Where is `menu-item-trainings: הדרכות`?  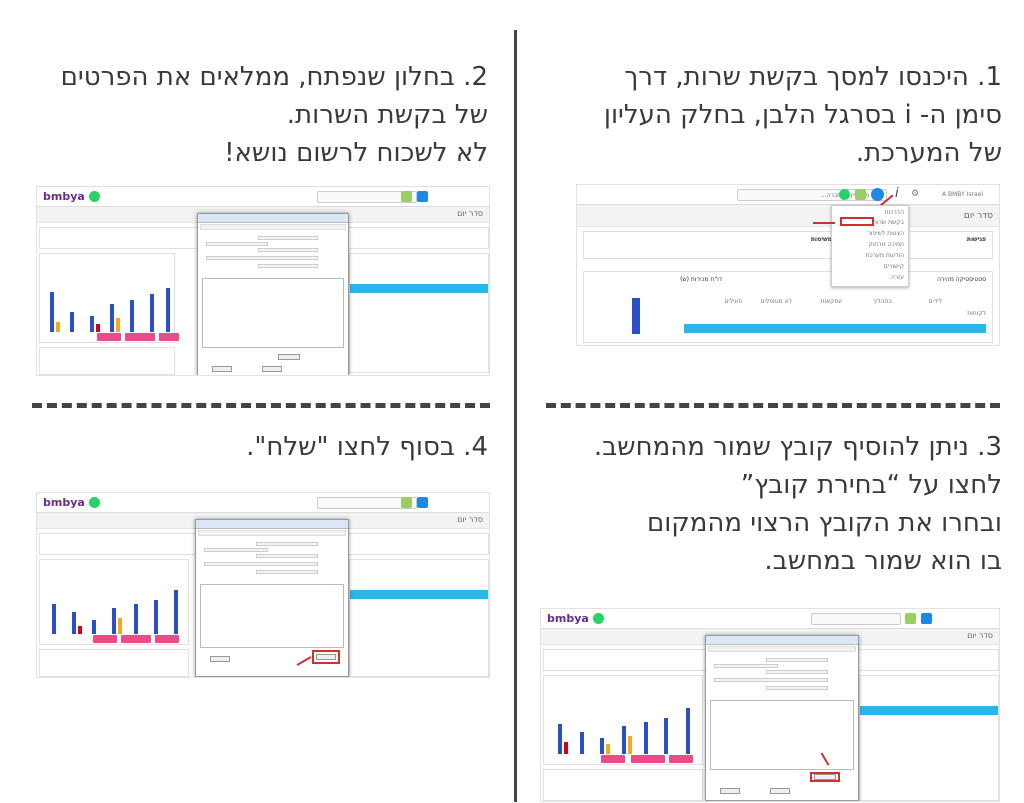
menu-item-trainings: הדרכות is located at coordinates (894, 212).